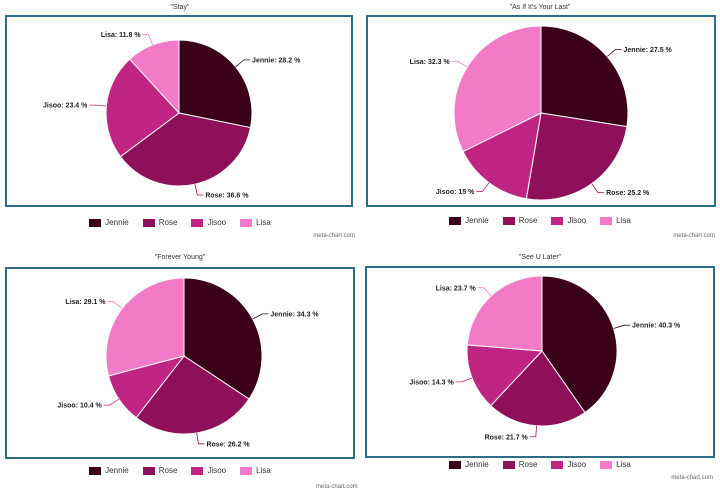 This screenshot has height=494, width=720. What do you see at coordinates (180, 257) in the screenshot?
I see `chart-title: "Forever Young"` at bounding box center [180, 257].